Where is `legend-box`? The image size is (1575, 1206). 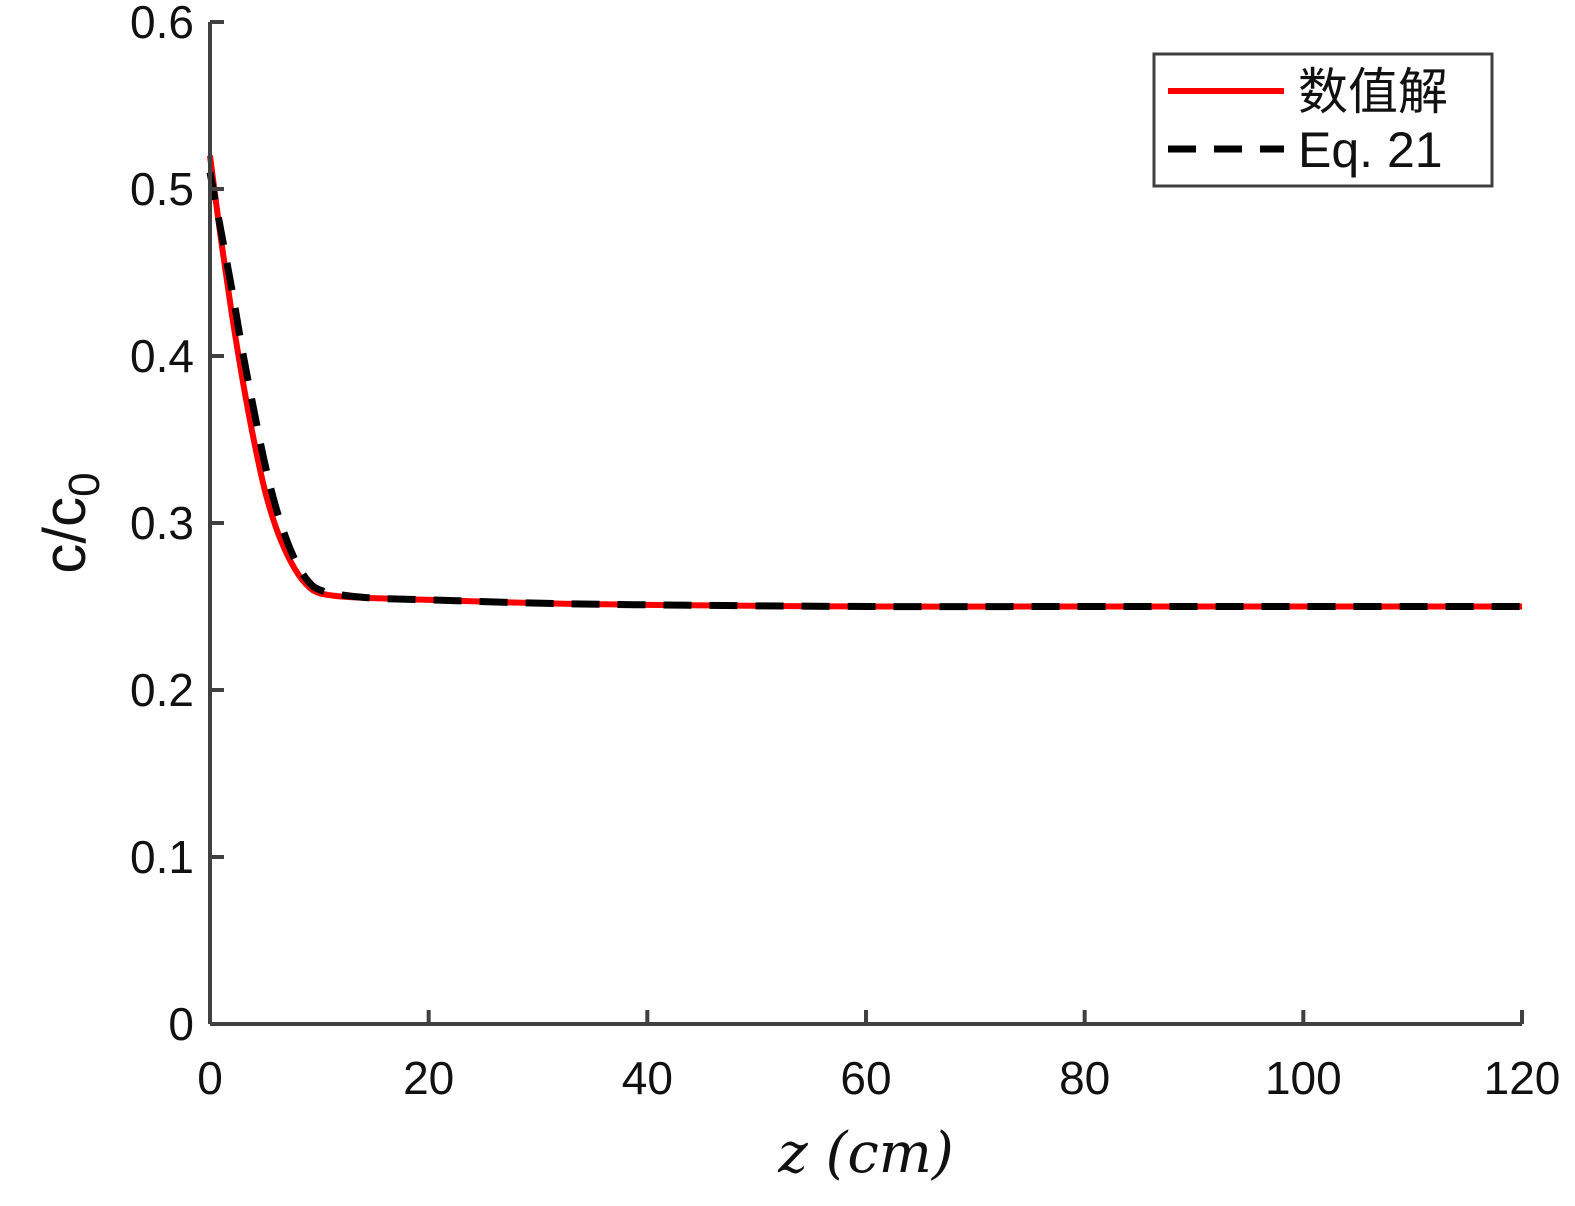
legend-box is located at coordinates (1323, 120).